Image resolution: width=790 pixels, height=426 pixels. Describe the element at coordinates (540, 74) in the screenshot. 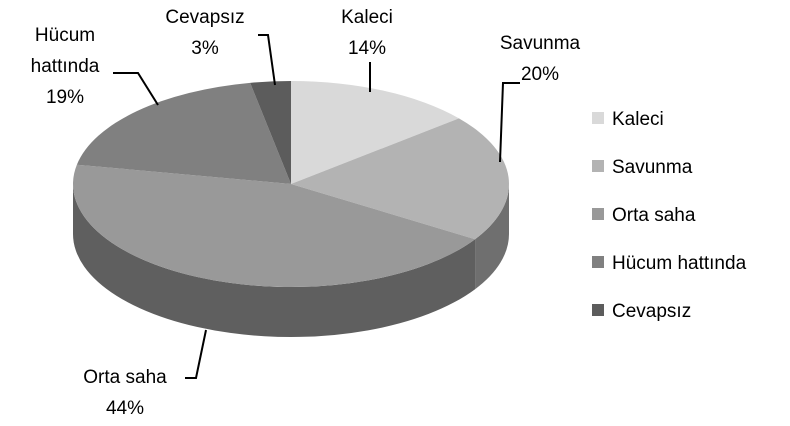

I see `label-value: 20%` at that location.